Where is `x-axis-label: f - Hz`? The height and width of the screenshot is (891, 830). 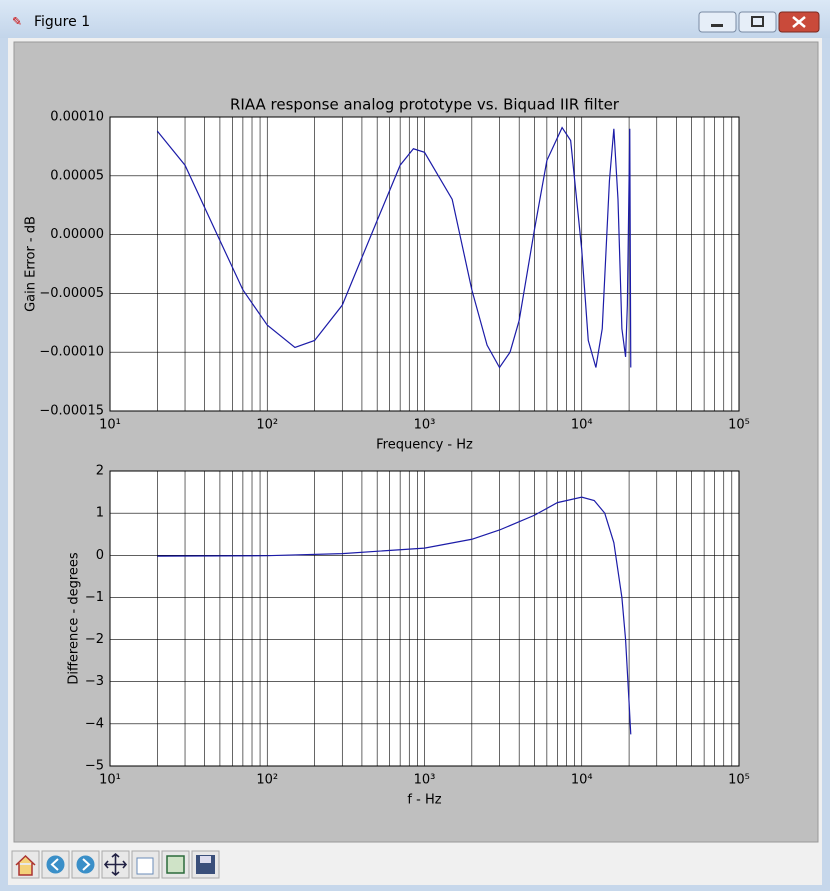 x-axis-label: f - Hz is located at coordinates (424, 800).